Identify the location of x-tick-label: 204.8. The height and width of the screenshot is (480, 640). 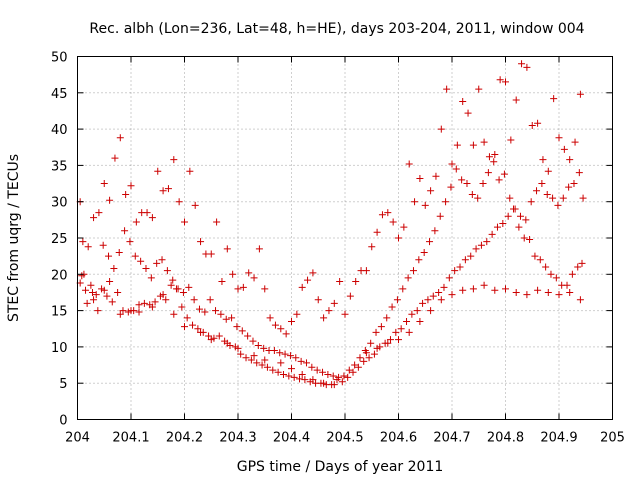
(505, 438).